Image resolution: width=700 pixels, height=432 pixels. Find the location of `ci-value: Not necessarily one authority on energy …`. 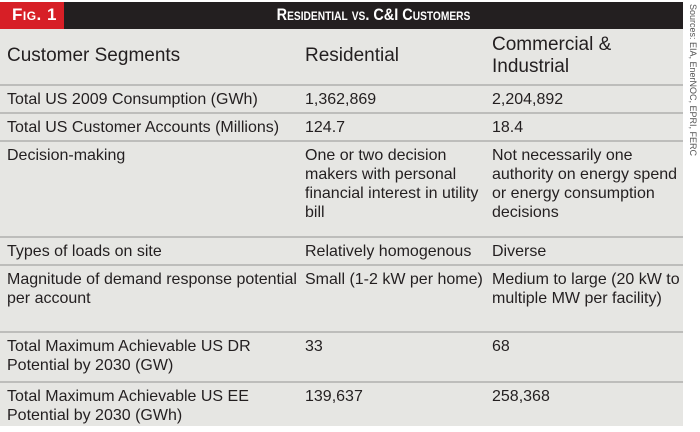

ci-value: Not necessarily one authority on energy … is located at coordinates (584, 189).